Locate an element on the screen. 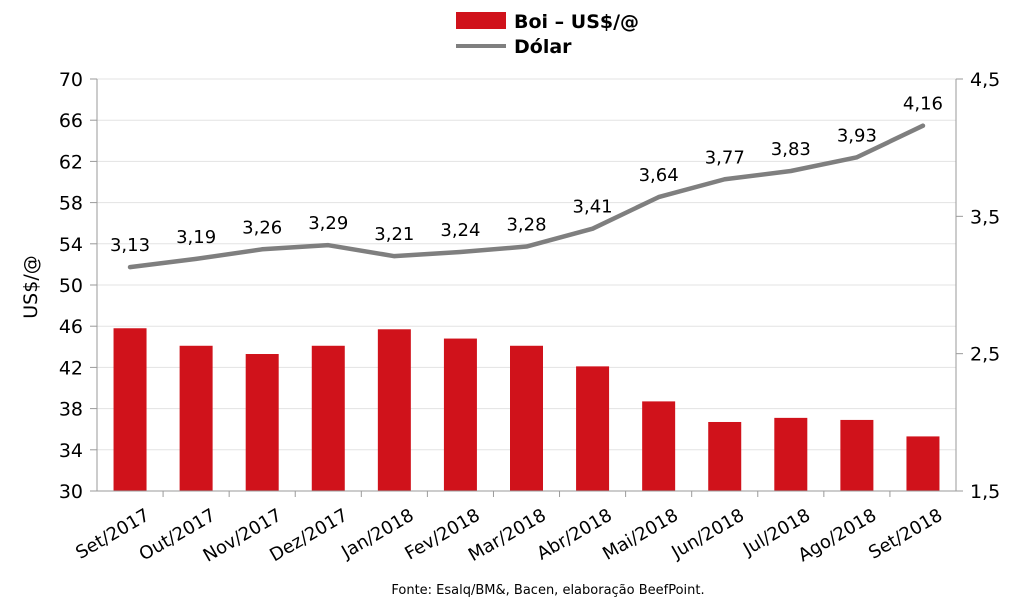 The width and height of the screenshot is (1018, 606). y-tick-label: 50 is located at coordinates (71, 286).